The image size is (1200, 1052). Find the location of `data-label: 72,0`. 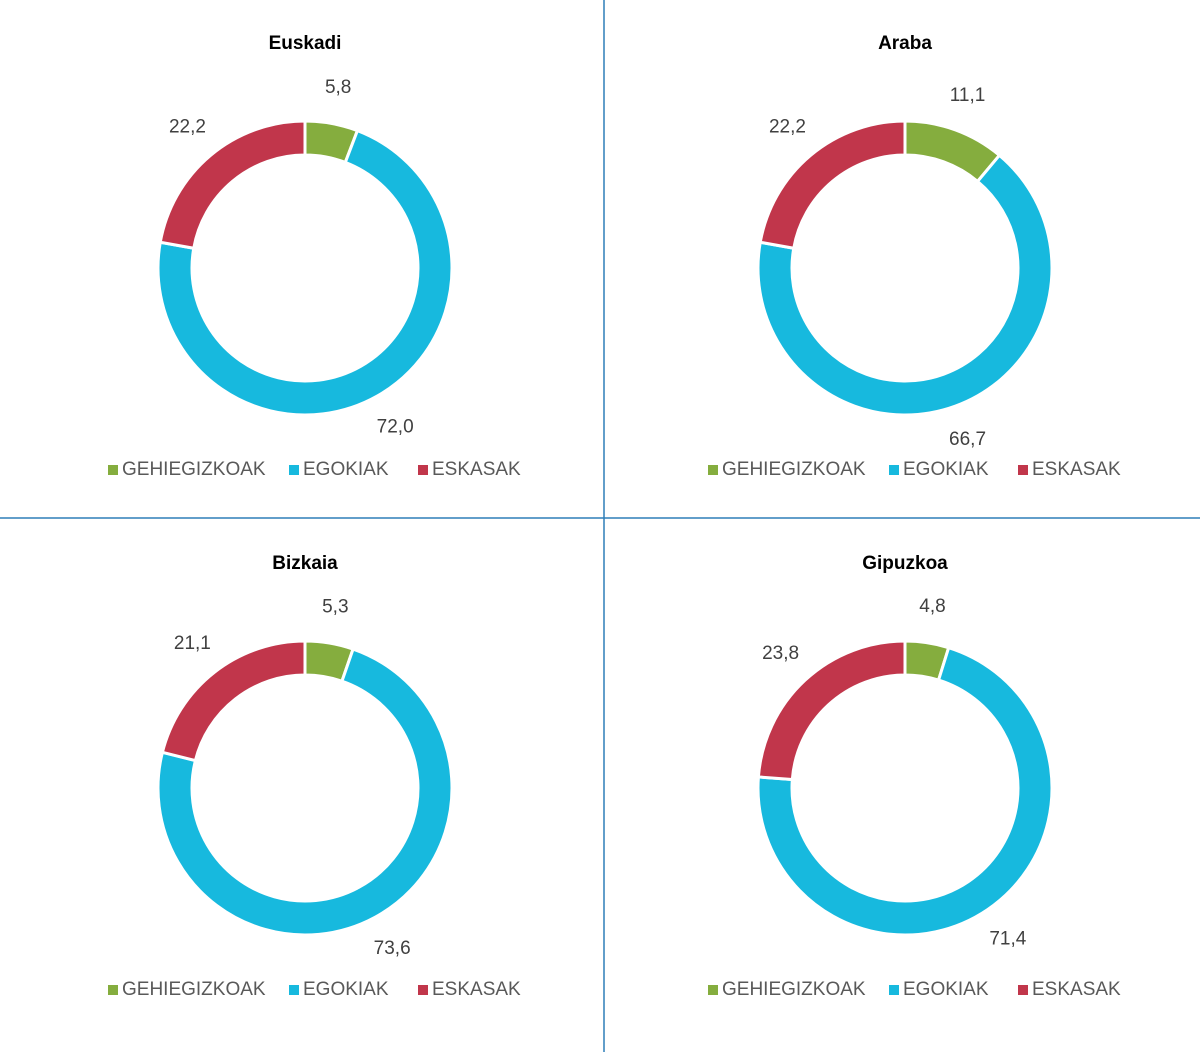

data-label: 72,0 is located at coordinates (395, 426).